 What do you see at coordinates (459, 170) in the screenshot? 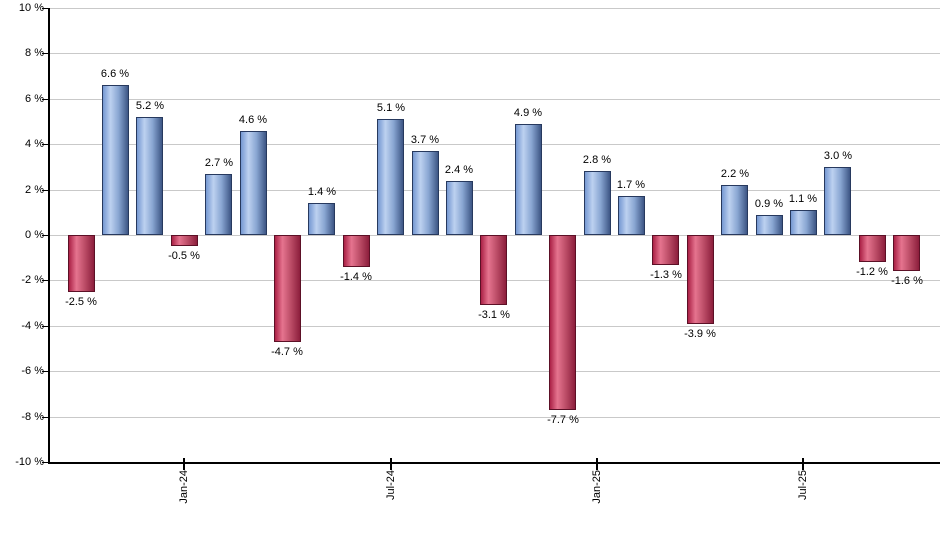
I see `bar-value-label: 2.4 %` at bounding box center [459, 170].